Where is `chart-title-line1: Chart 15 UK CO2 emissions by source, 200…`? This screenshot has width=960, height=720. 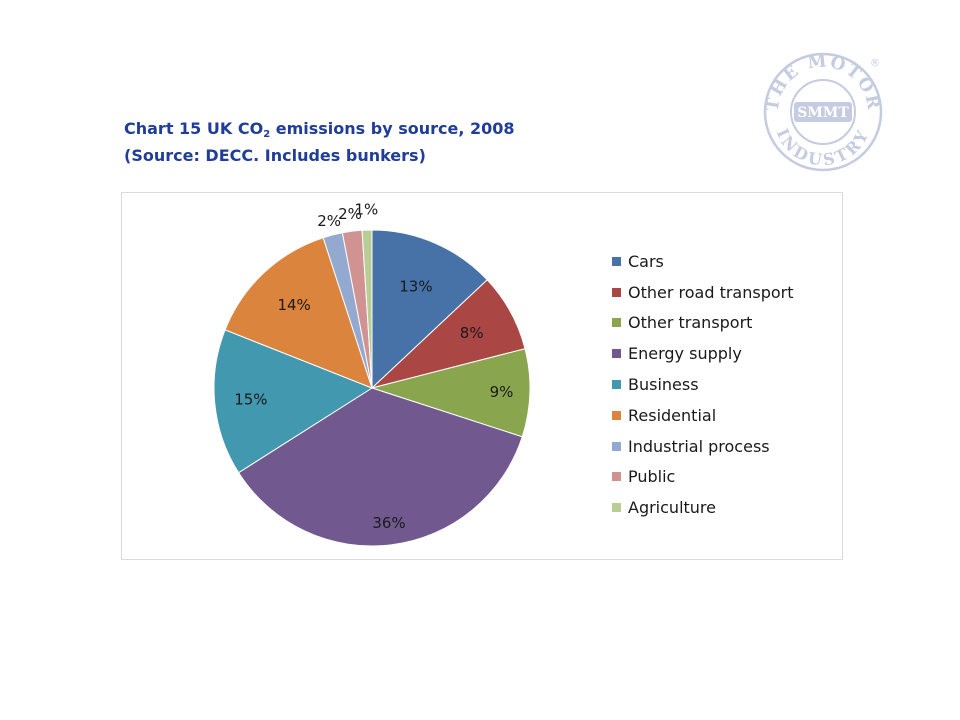 chart-title-line1: Chart 15 UK CO2 emissions by source, 200… is located at coordinates (319, 129).